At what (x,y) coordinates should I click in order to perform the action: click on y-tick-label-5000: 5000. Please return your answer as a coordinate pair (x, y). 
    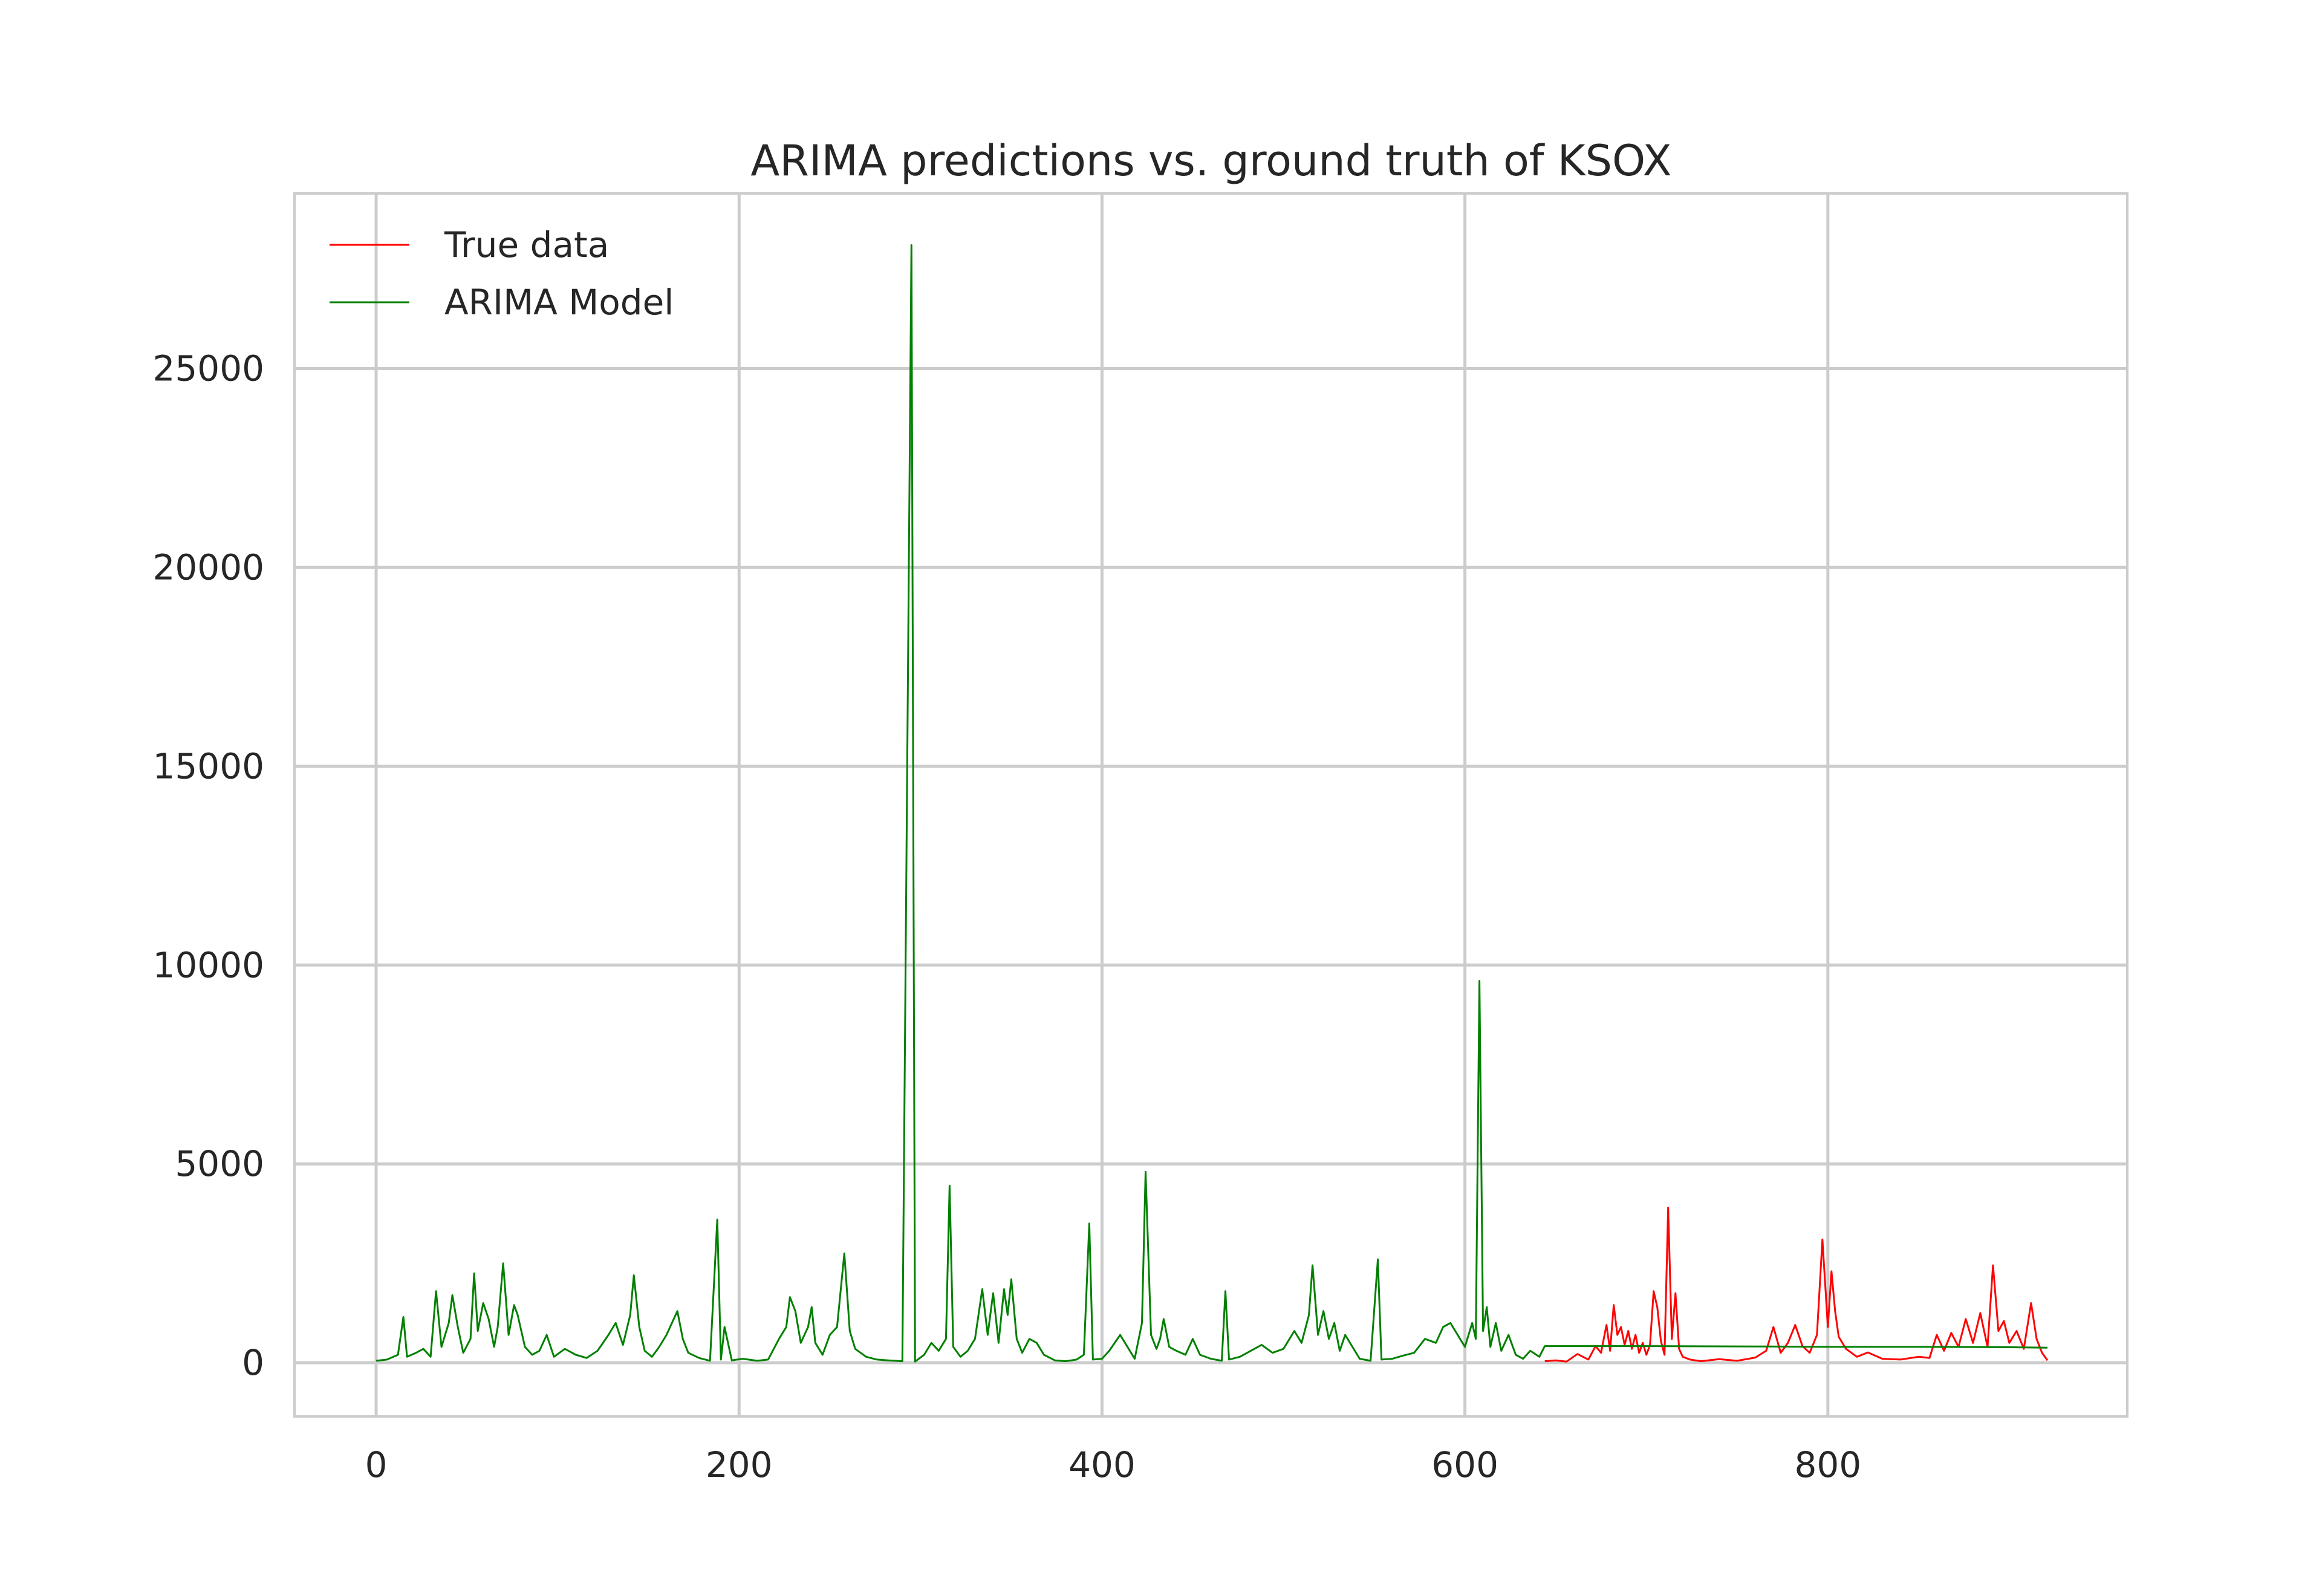
    Looking at the image, I should click on (220, 1163).